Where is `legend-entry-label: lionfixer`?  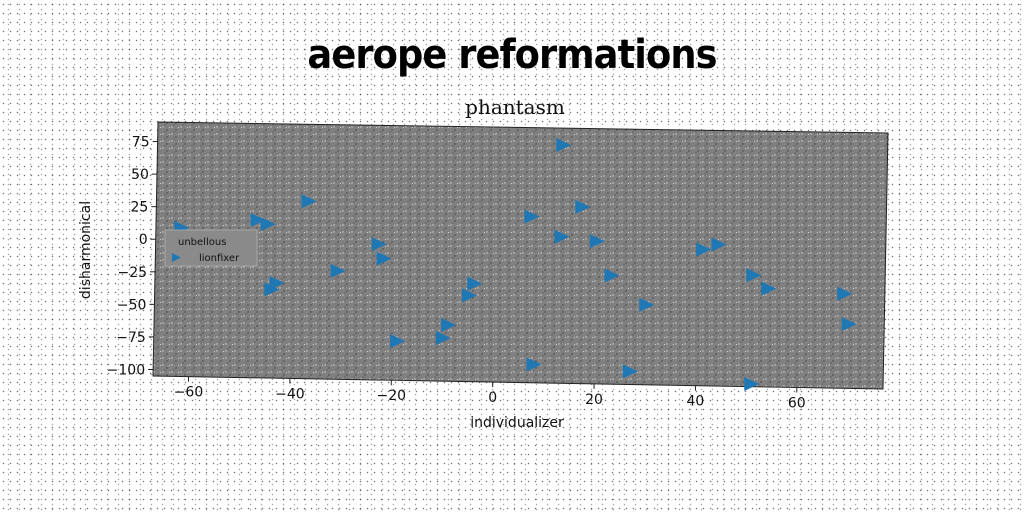
legend-entry-label: lionfixer is located at coordinates (219, 258).